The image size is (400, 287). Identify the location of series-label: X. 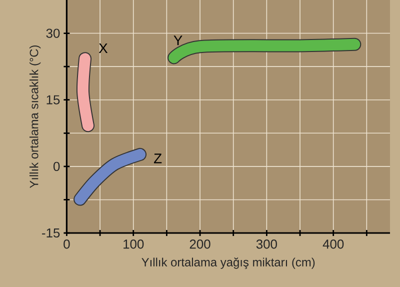
(103, 48).